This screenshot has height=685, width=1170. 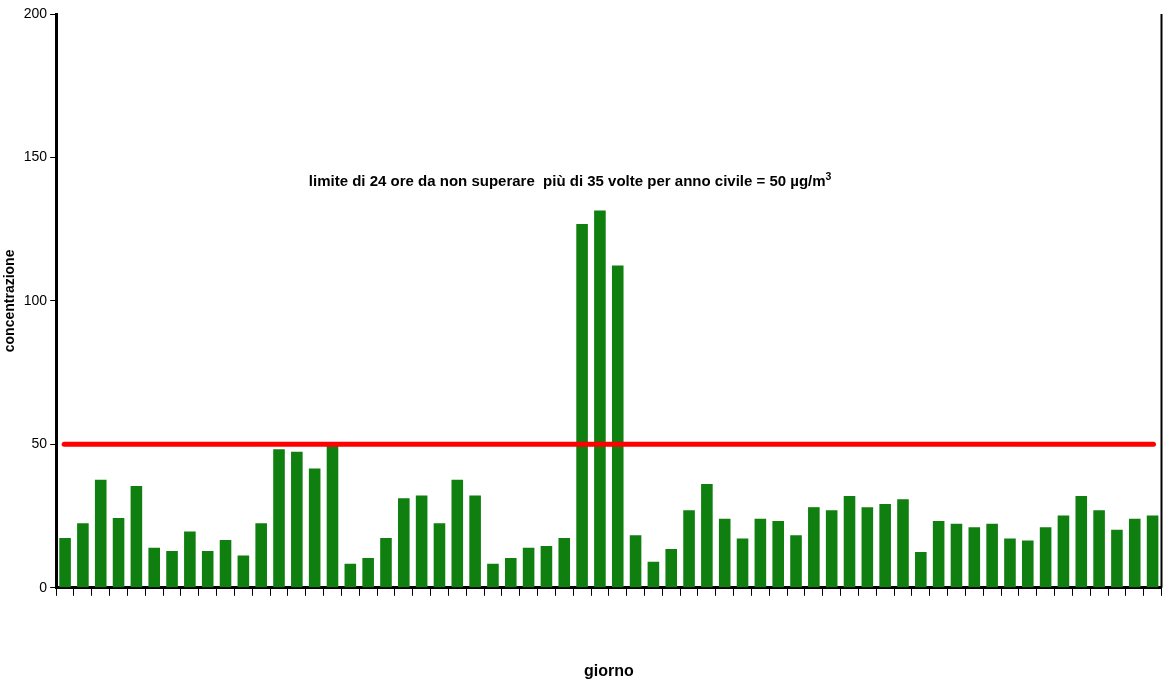 What do you see at coordinates (608, 670) in the screenshot?
I see `x-axis-title: giorno` at bounding box center [608, 670].